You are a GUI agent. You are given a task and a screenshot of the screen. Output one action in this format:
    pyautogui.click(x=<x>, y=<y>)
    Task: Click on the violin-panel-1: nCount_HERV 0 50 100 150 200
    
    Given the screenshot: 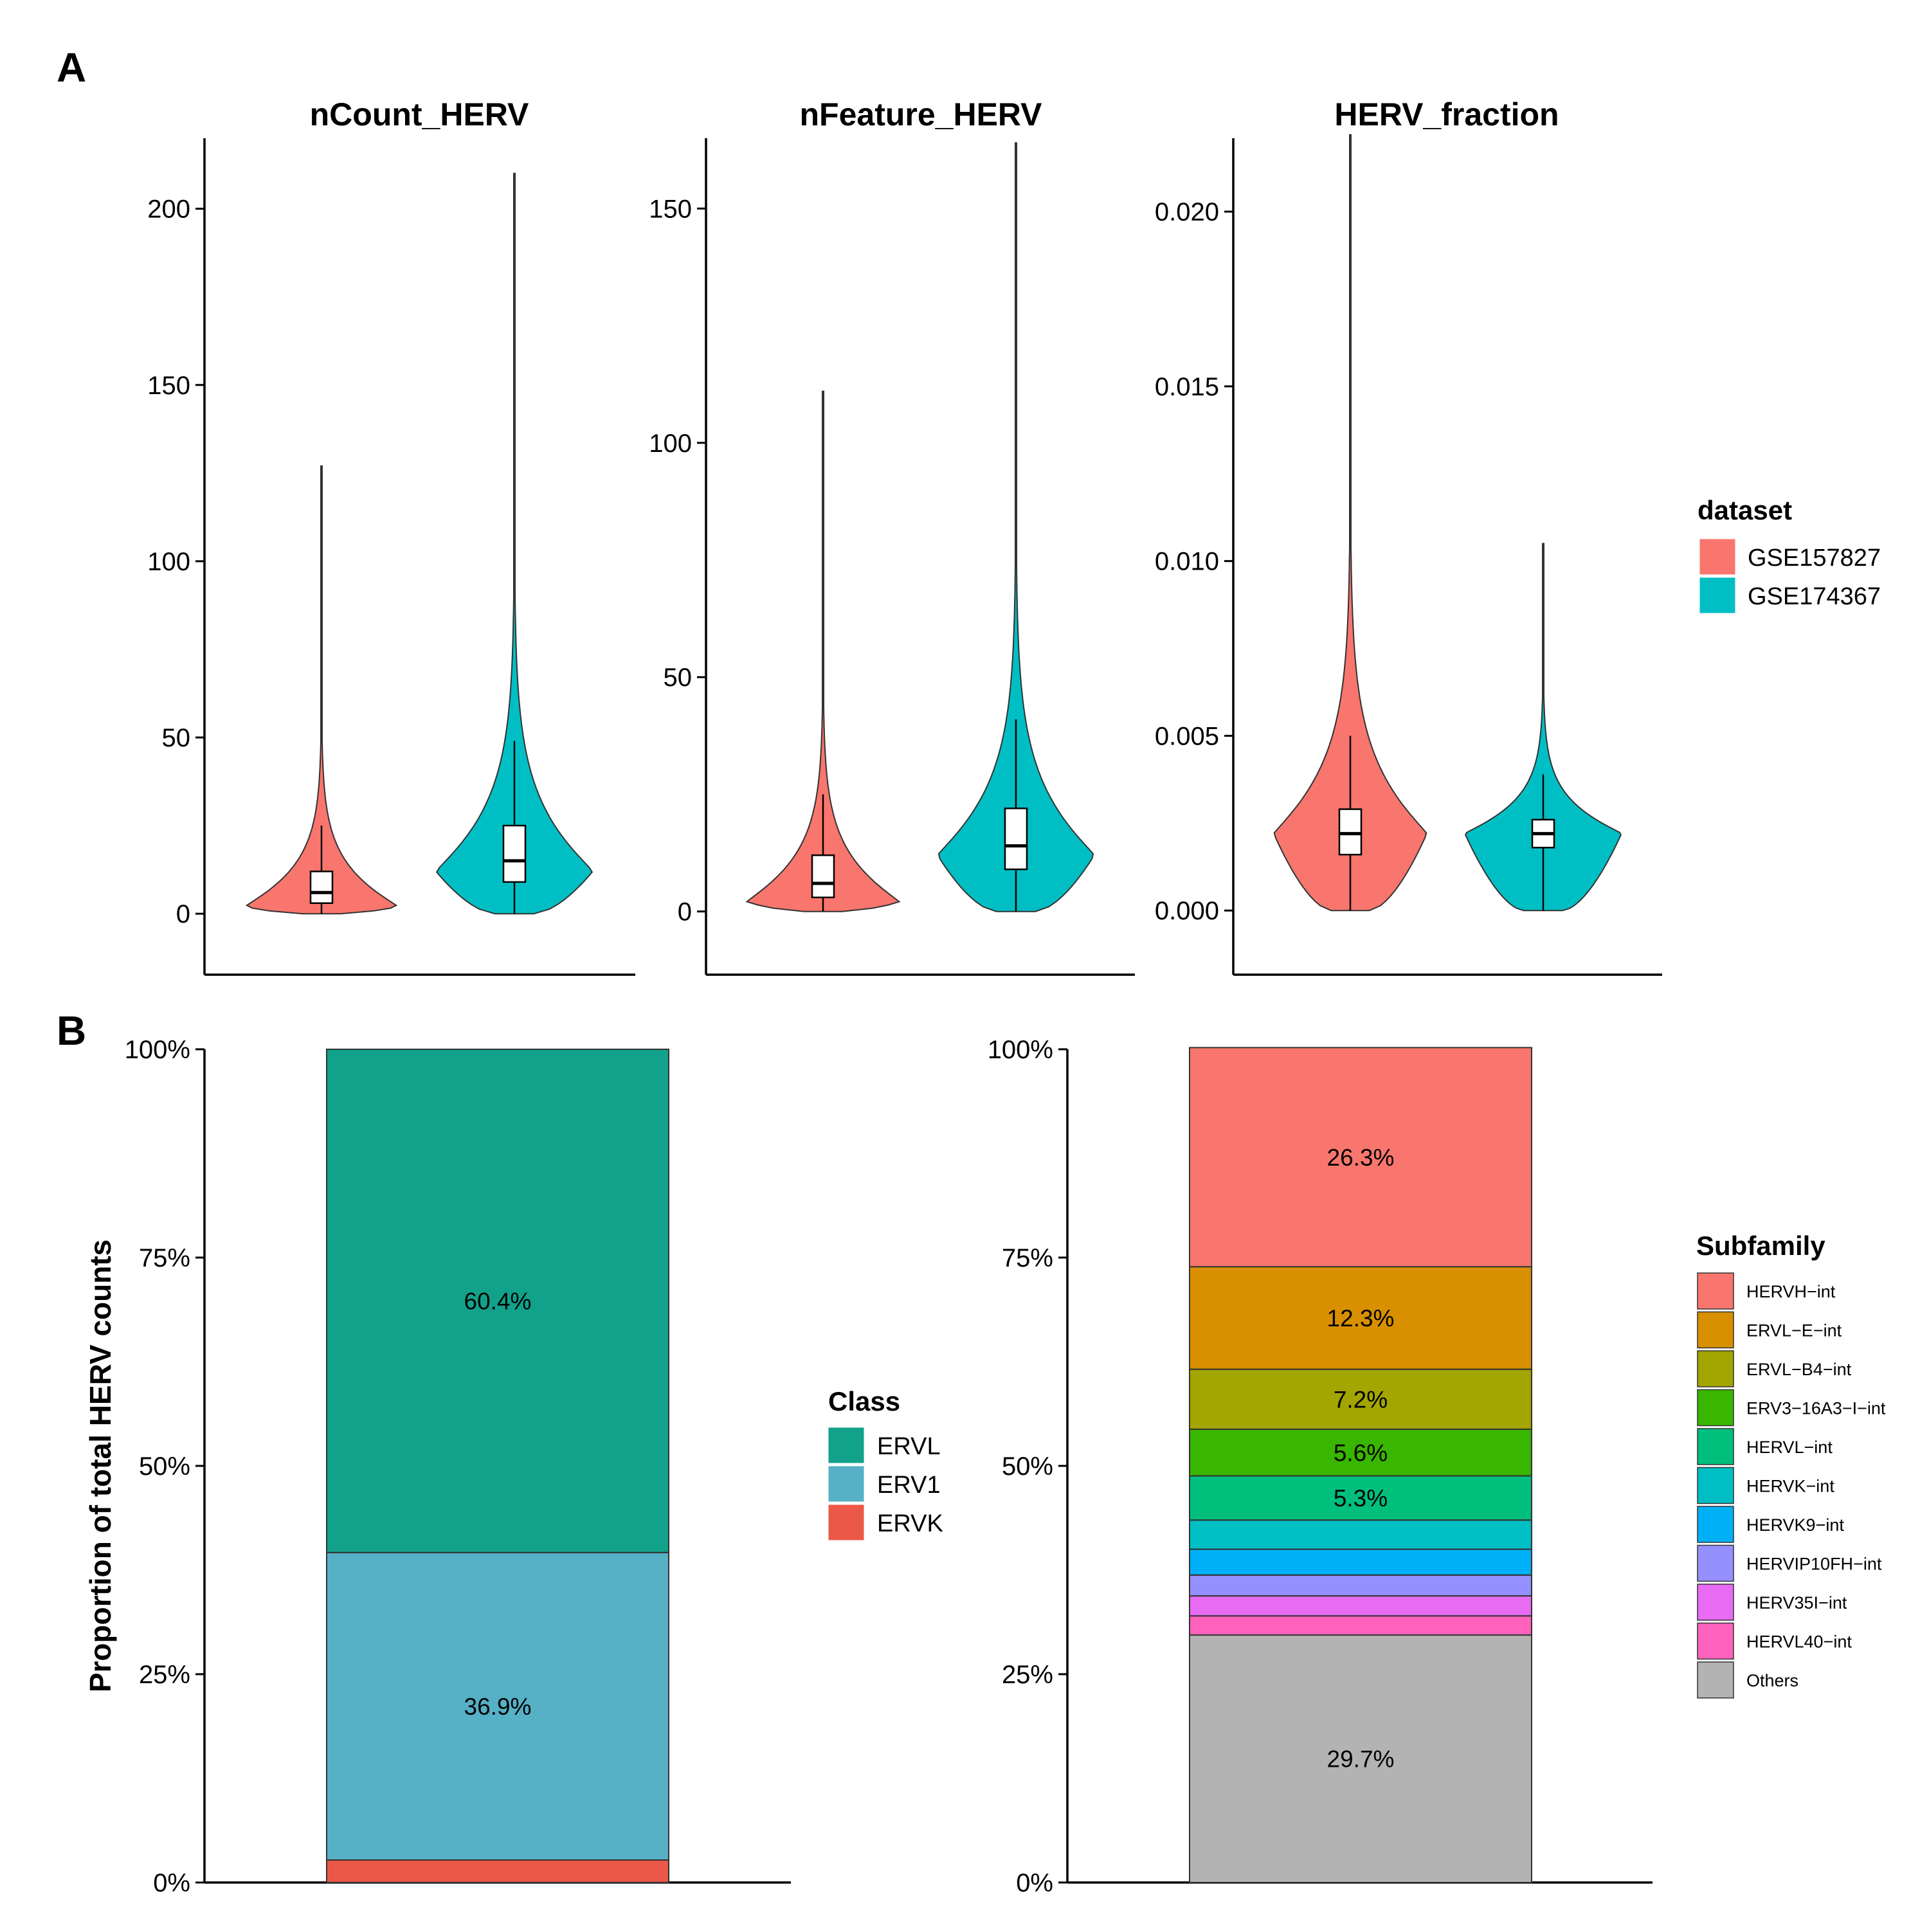 What is the action you would take?
    pyautogui.click(x=391, y=536)
    